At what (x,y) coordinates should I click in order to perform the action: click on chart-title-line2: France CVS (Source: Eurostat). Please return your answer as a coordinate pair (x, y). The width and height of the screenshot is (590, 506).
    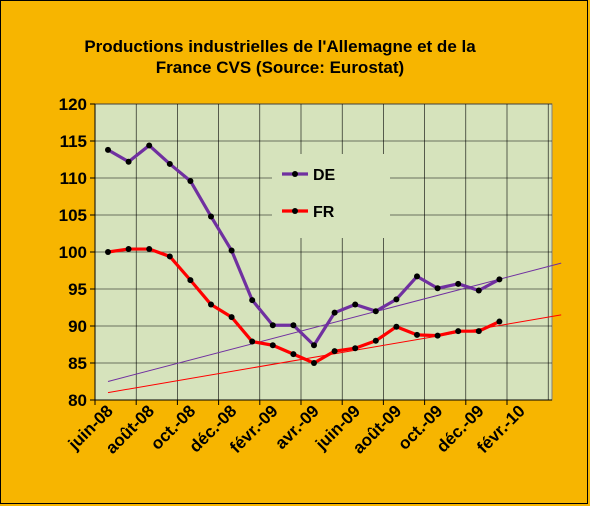
    Looking at the image, I should click on (280, 67).